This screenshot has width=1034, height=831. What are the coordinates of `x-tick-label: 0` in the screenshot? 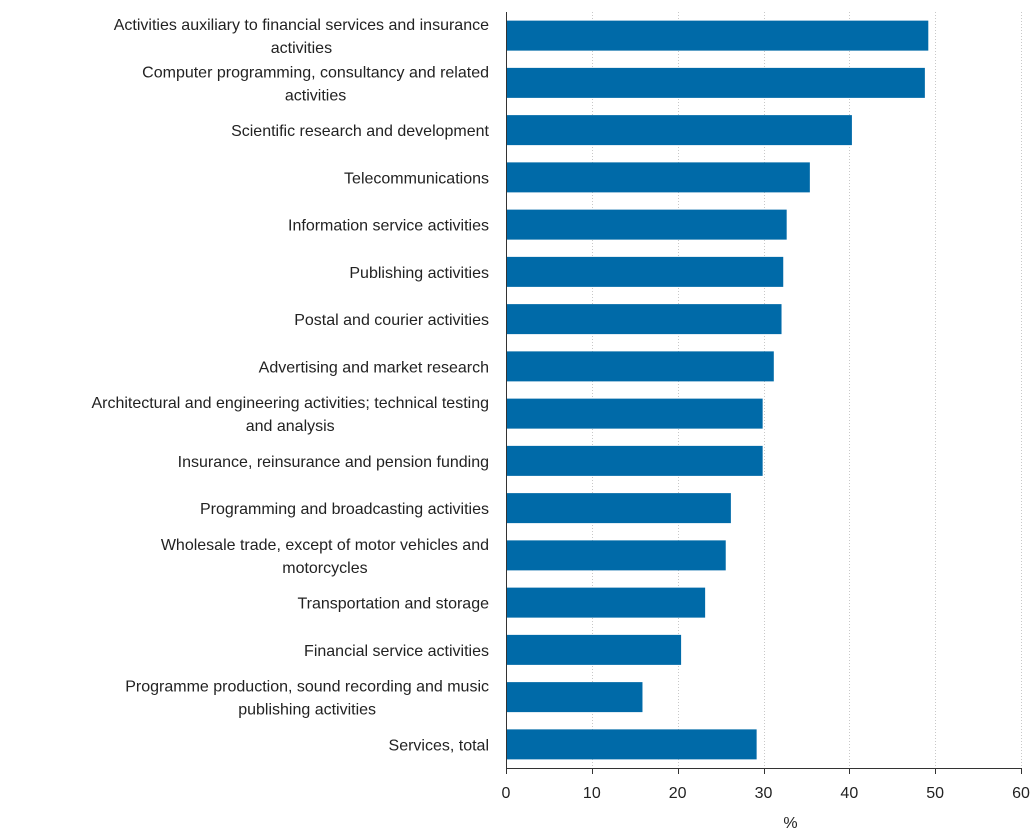 It's located at (506, 793).